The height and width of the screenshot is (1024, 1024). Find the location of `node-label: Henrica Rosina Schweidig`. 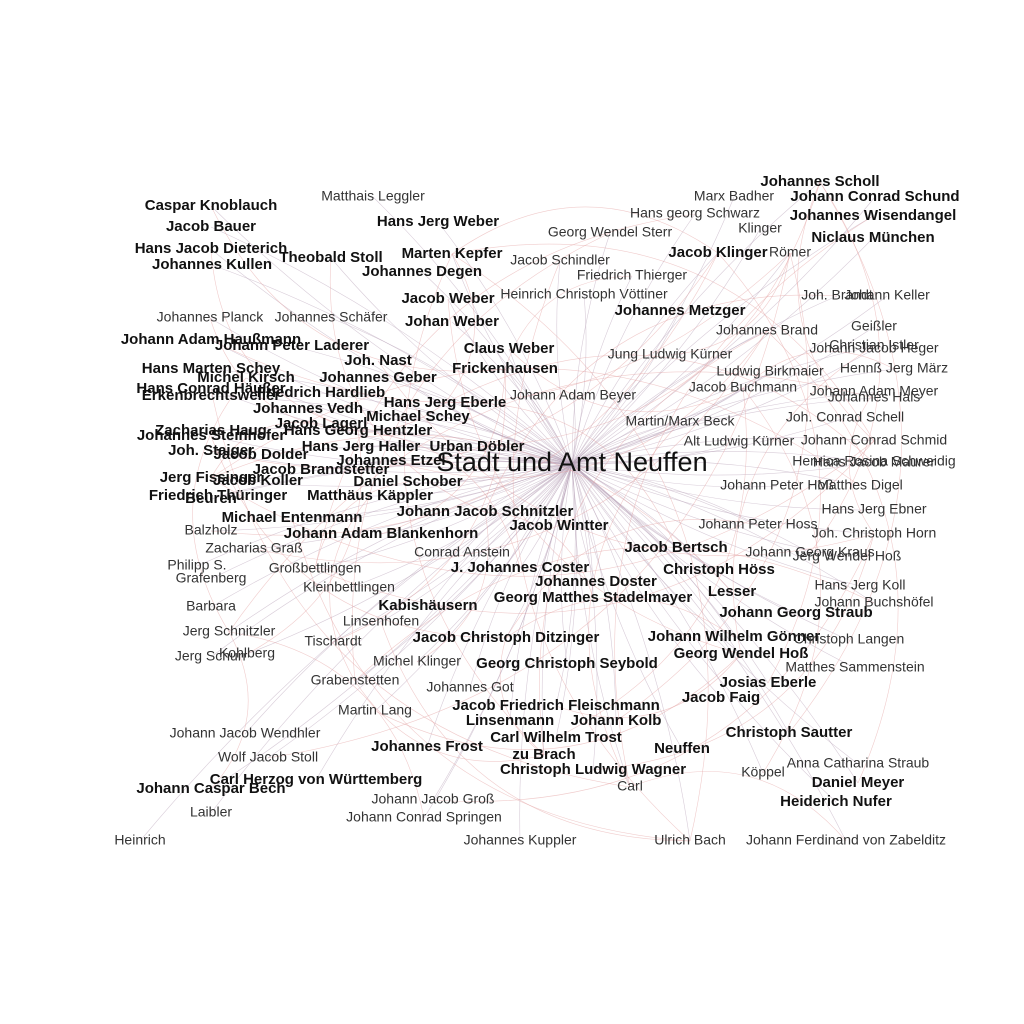

node-label: Henrica Rosina Schweidig is located at coordinates (873, 461).